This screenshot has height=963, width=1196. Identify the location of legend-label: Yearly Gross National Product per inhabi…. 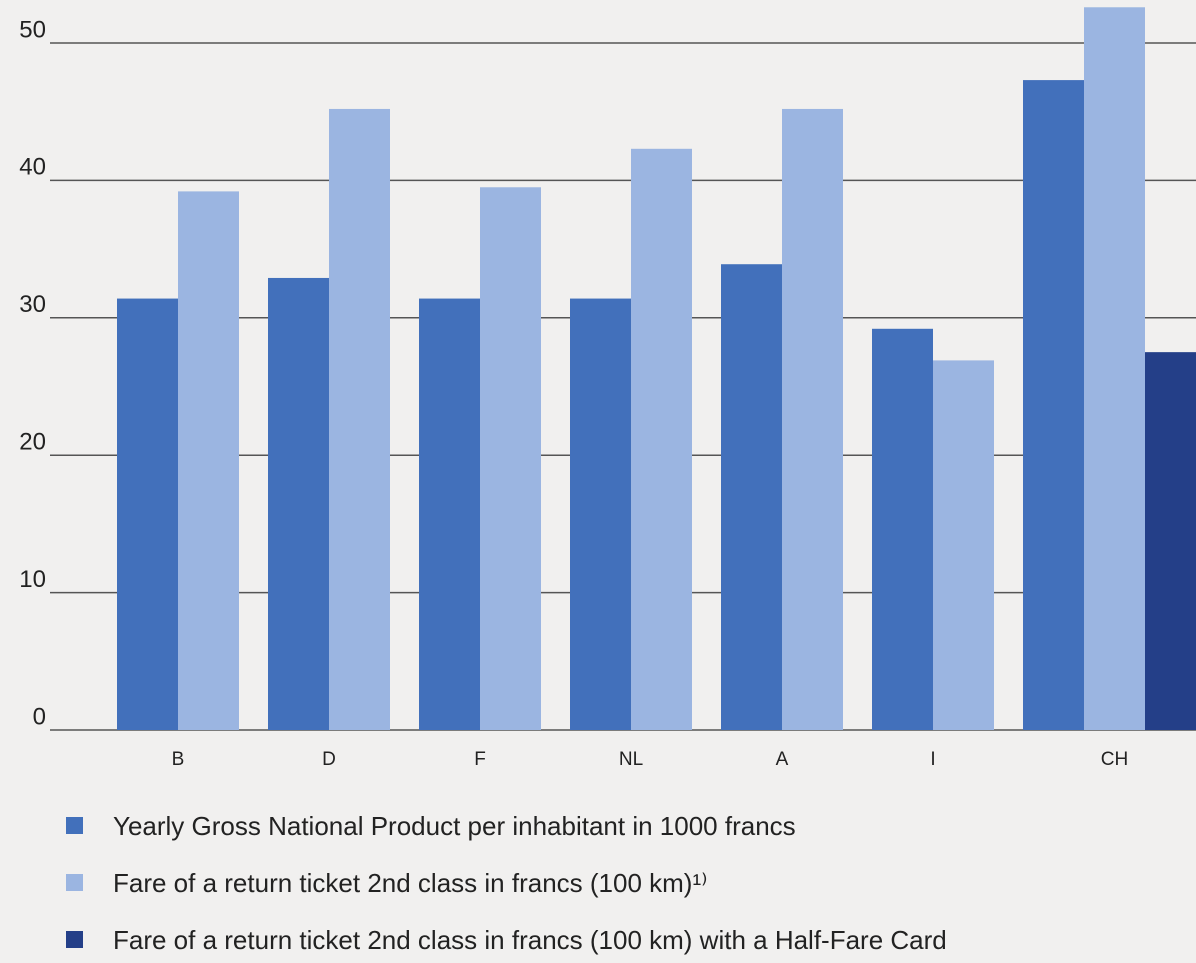
(454, 826).